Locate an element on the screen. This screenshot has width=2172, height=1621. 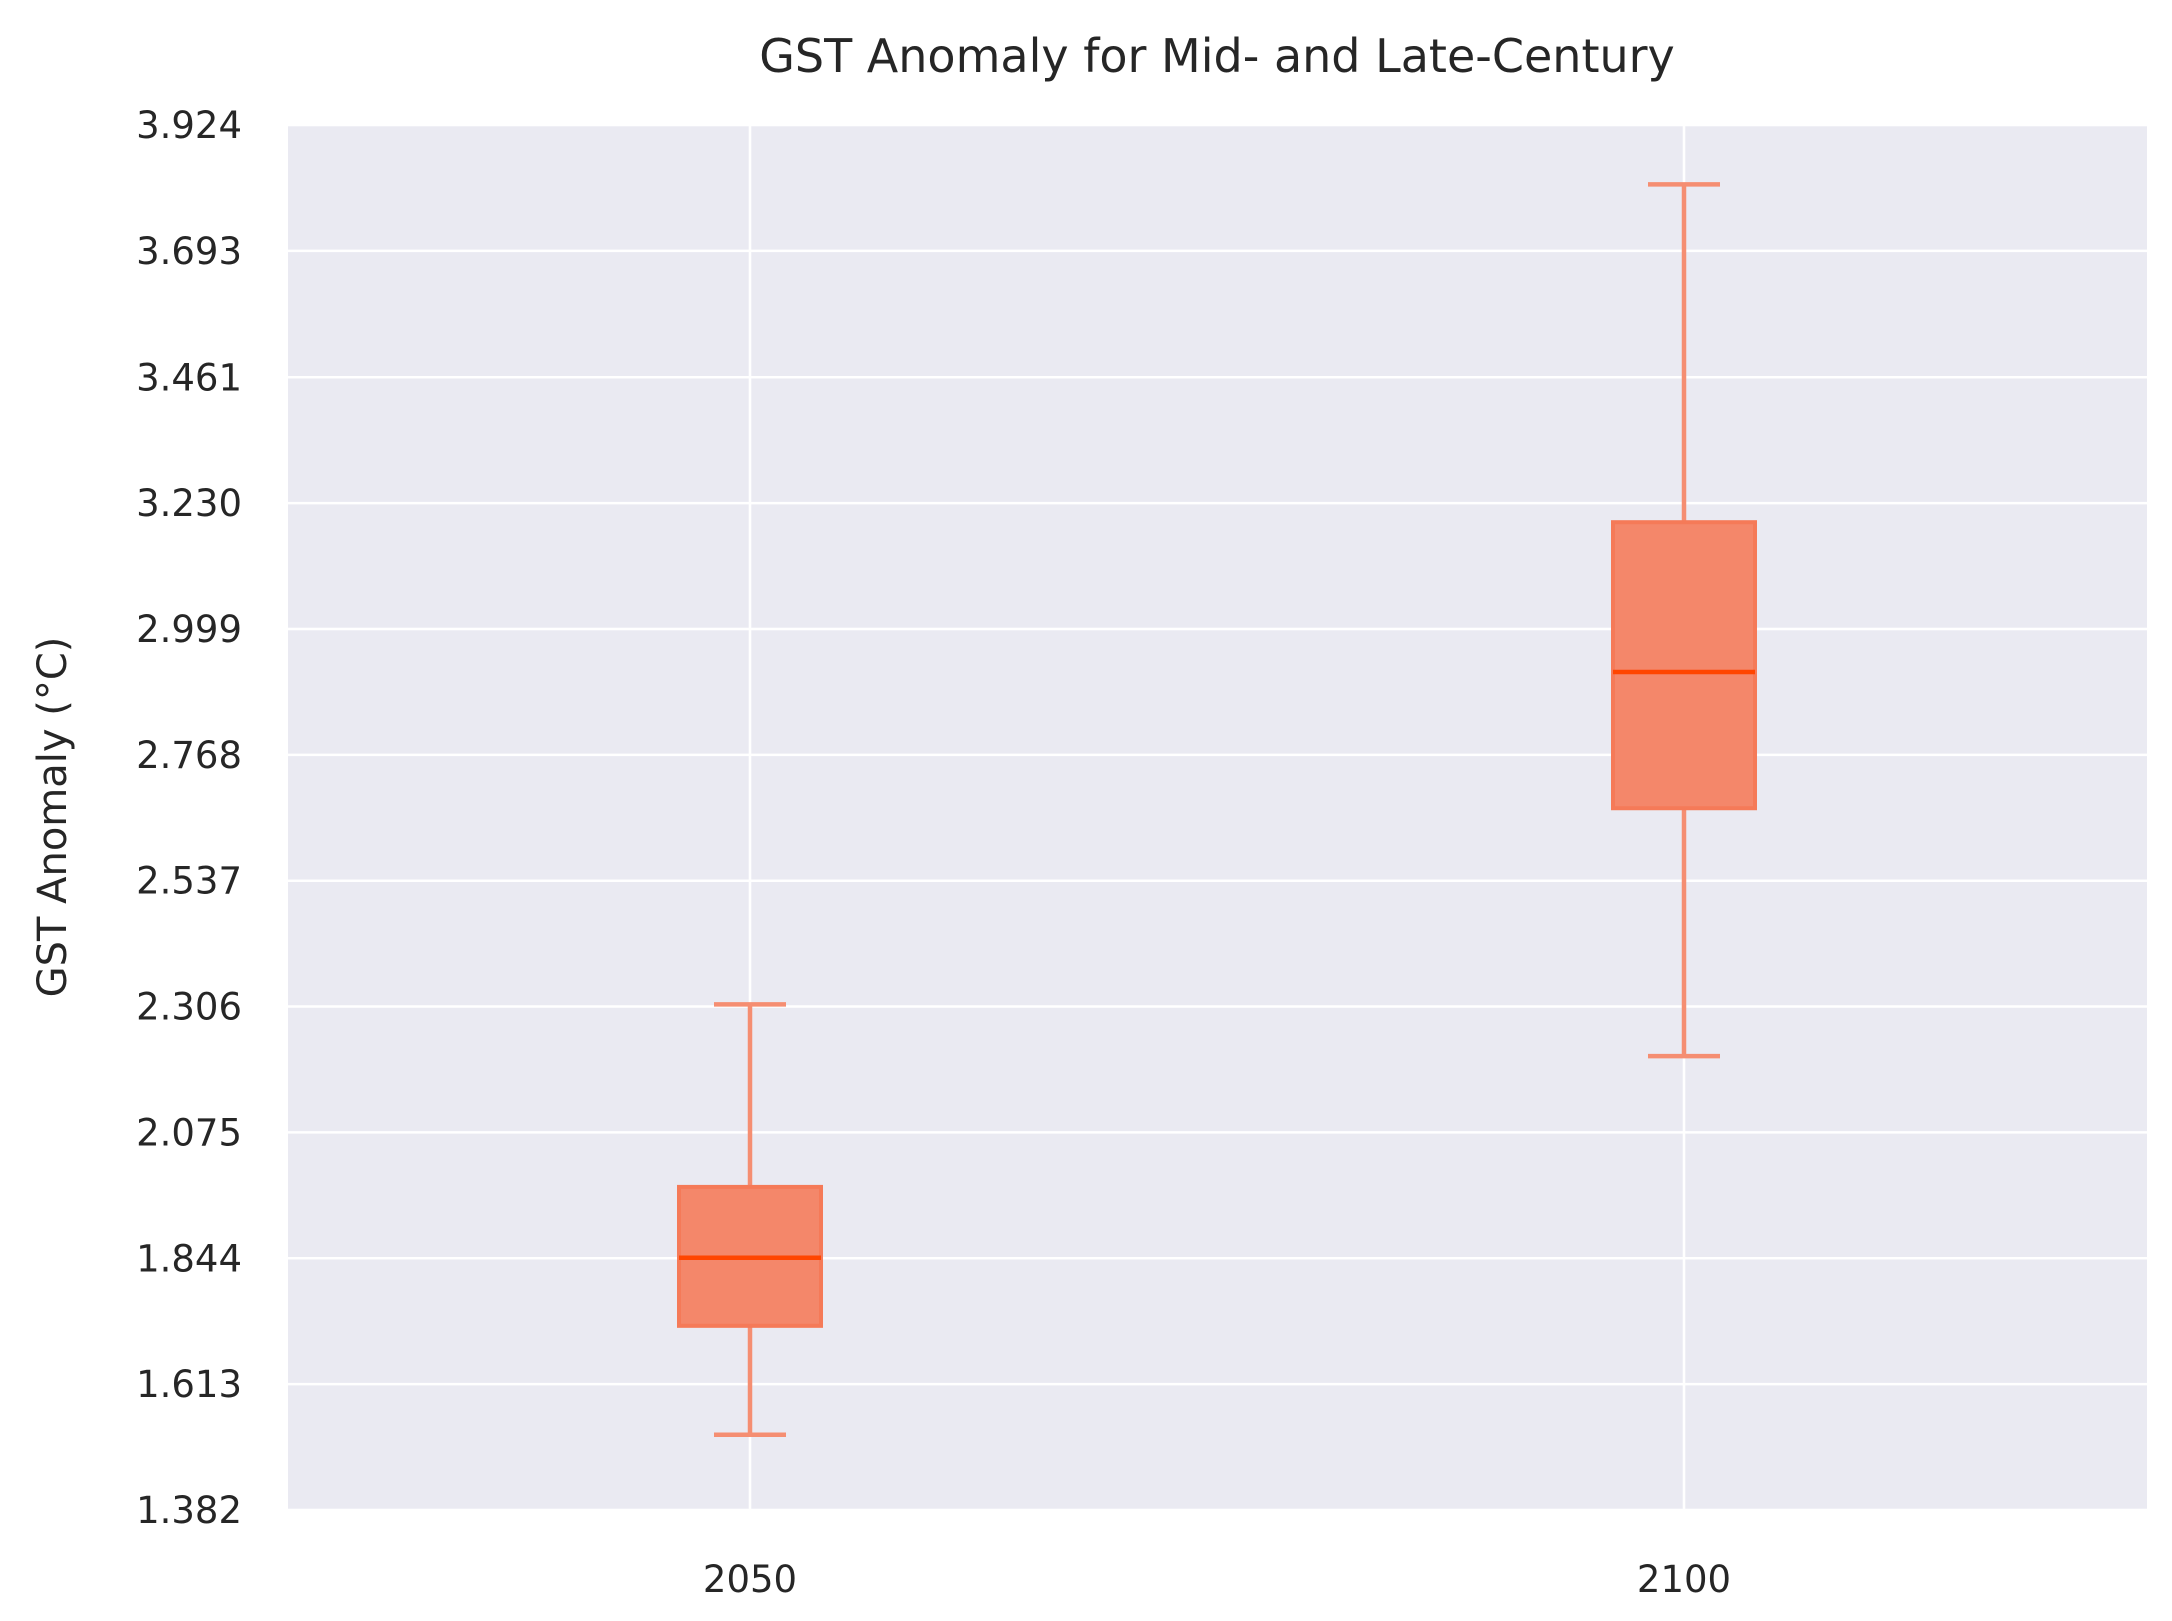
y-tick-label: 3.230 is located at coordinates (189, 503).